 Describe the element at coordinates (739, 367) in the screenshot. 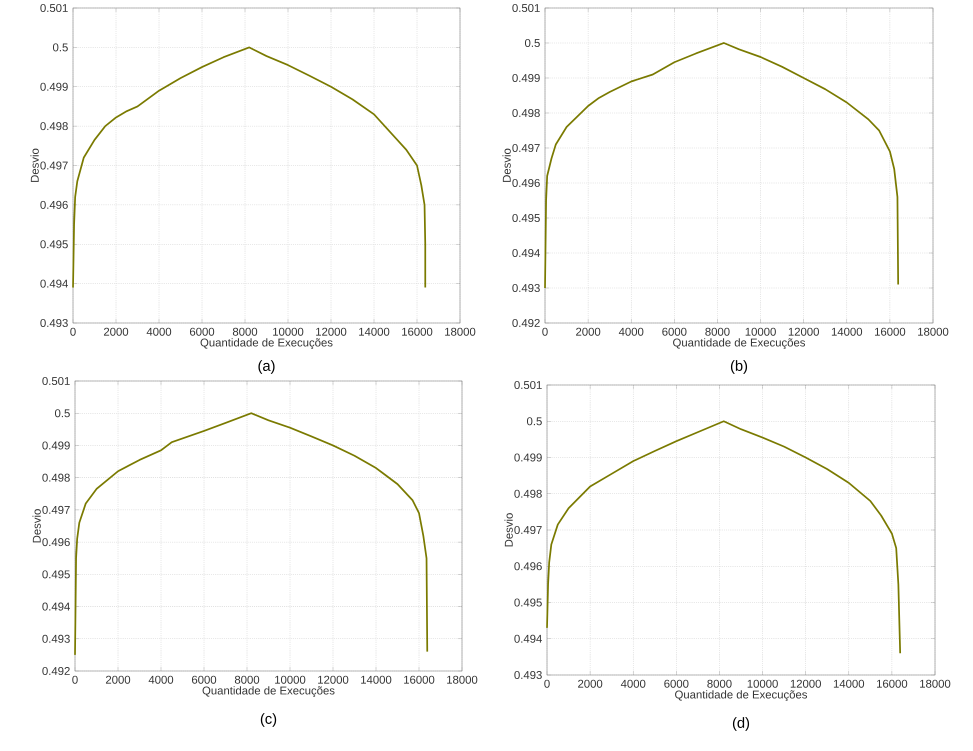

I see `text: (b)` at that location.